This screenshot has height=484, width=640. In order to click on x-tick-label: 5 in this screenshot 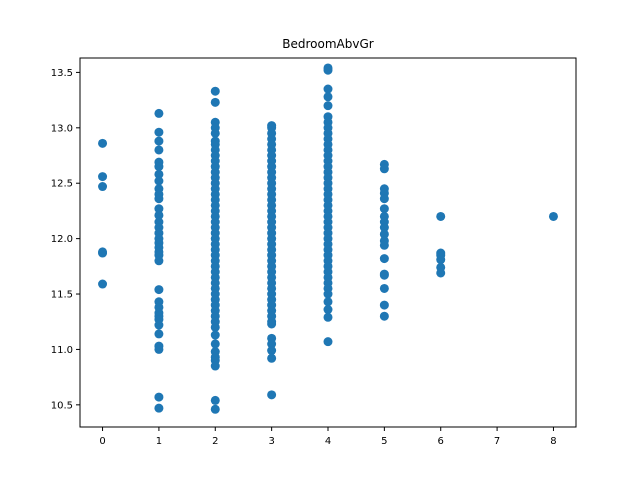, I will do `click(384, 441)`.